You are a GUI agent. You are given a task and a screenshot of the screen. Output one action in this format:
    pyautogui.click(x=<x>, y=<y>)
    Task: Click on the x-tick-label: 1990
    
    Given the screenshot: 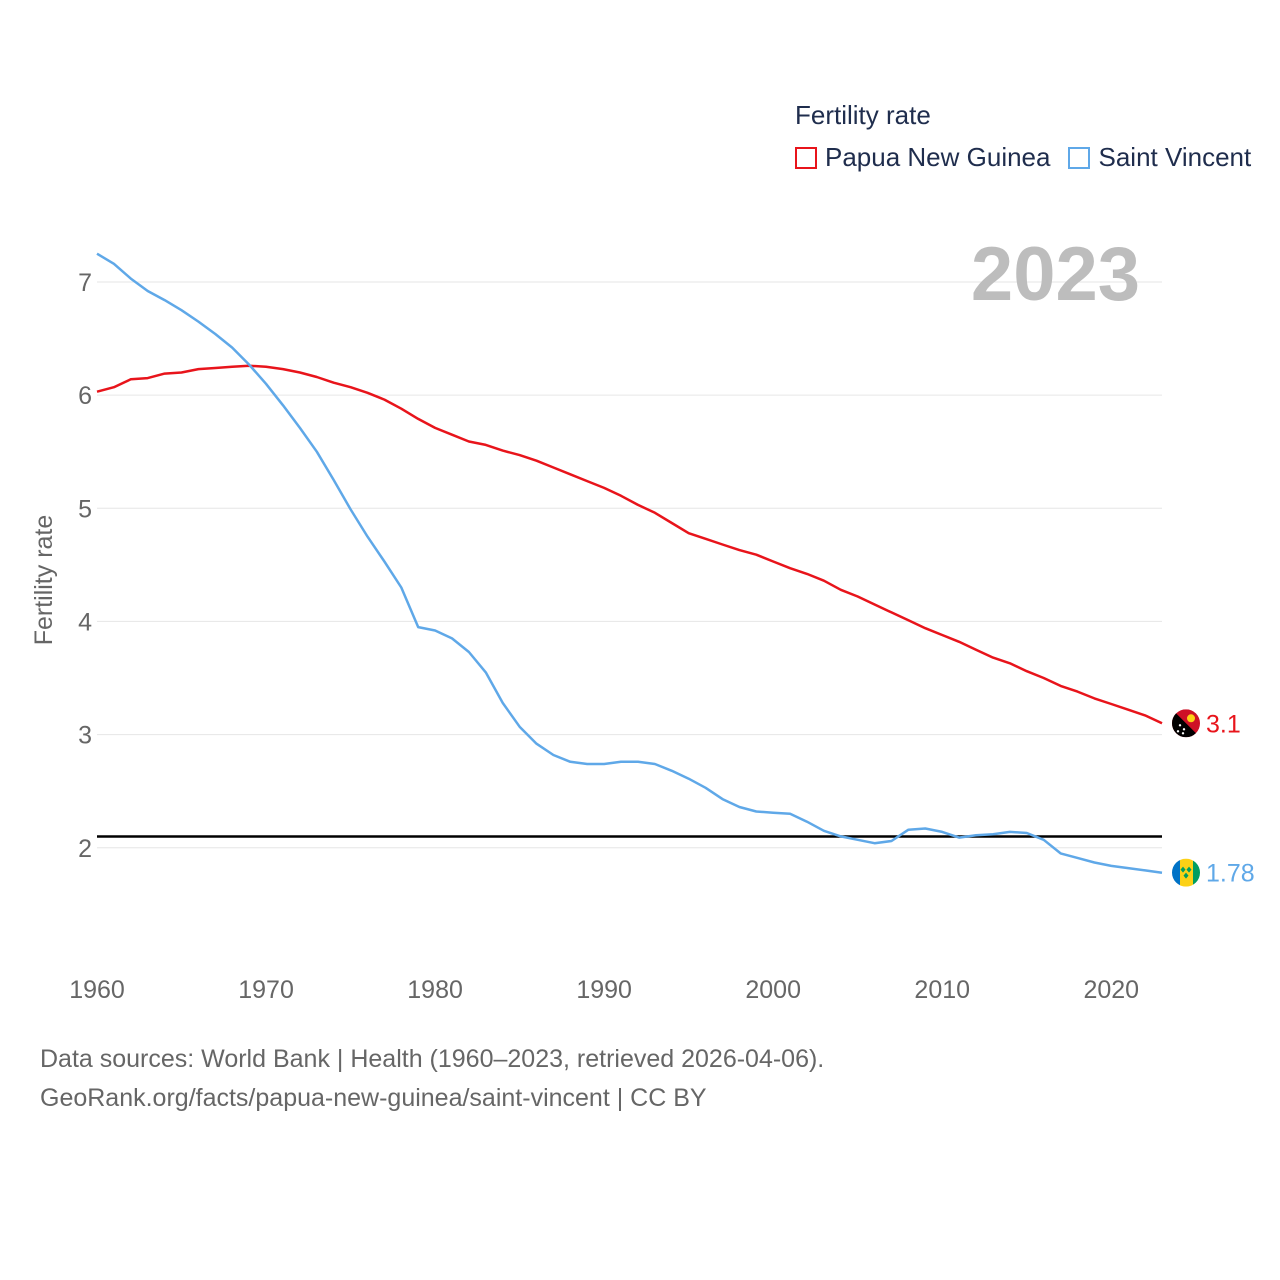 What is the action you would take?
    pyautogui.click(x=604, y=990)
    